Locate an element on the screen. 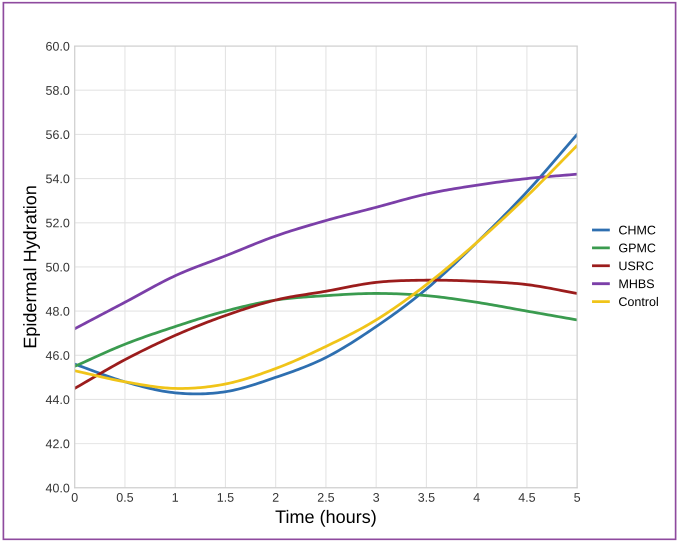 The height and width of the screenshot is (542, 679). y-tick-label: 42.0 is located at coordinates (58, 443).